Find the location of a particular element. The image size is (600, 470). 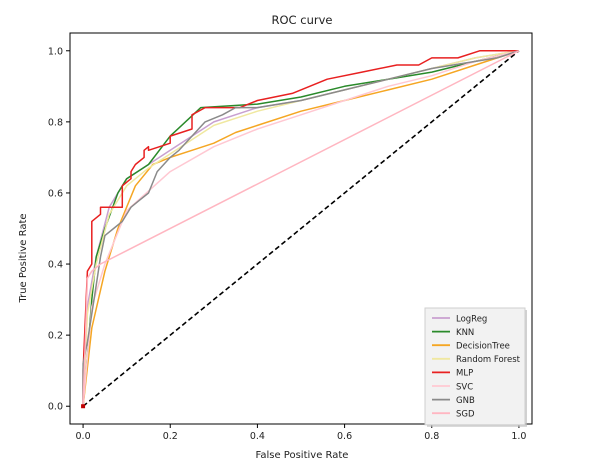

x-tick-label: 0.8 is located at coordinates (431, 436).